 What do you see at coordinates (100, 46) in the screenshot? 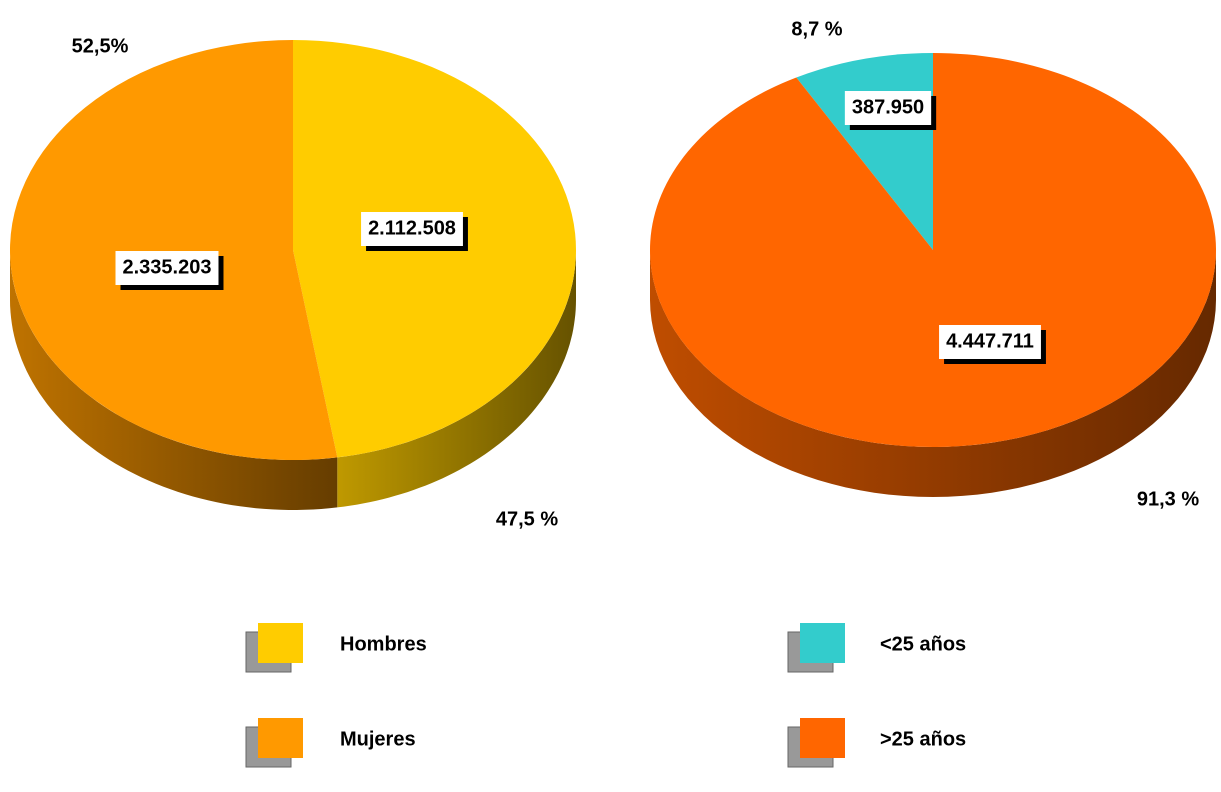
I see `percent-label: 52,5%` at bounding box center [100, 46].